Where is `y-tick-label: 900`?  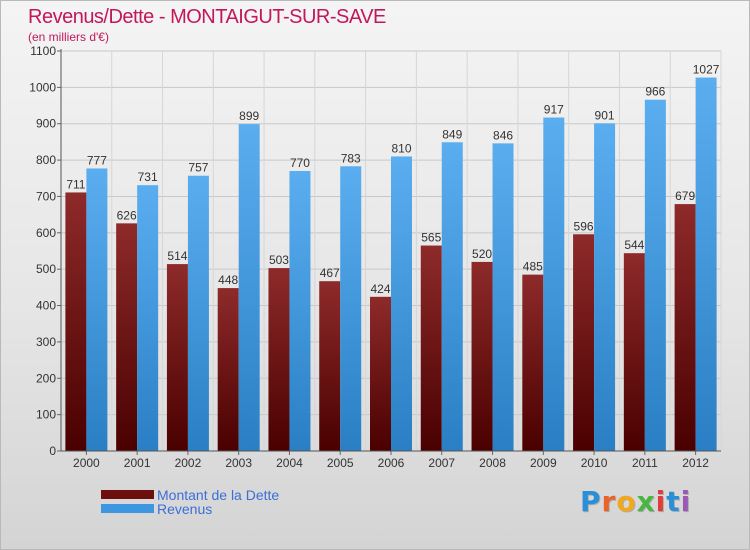 y-tick-label: 900 is located at coordinates (46, 124).